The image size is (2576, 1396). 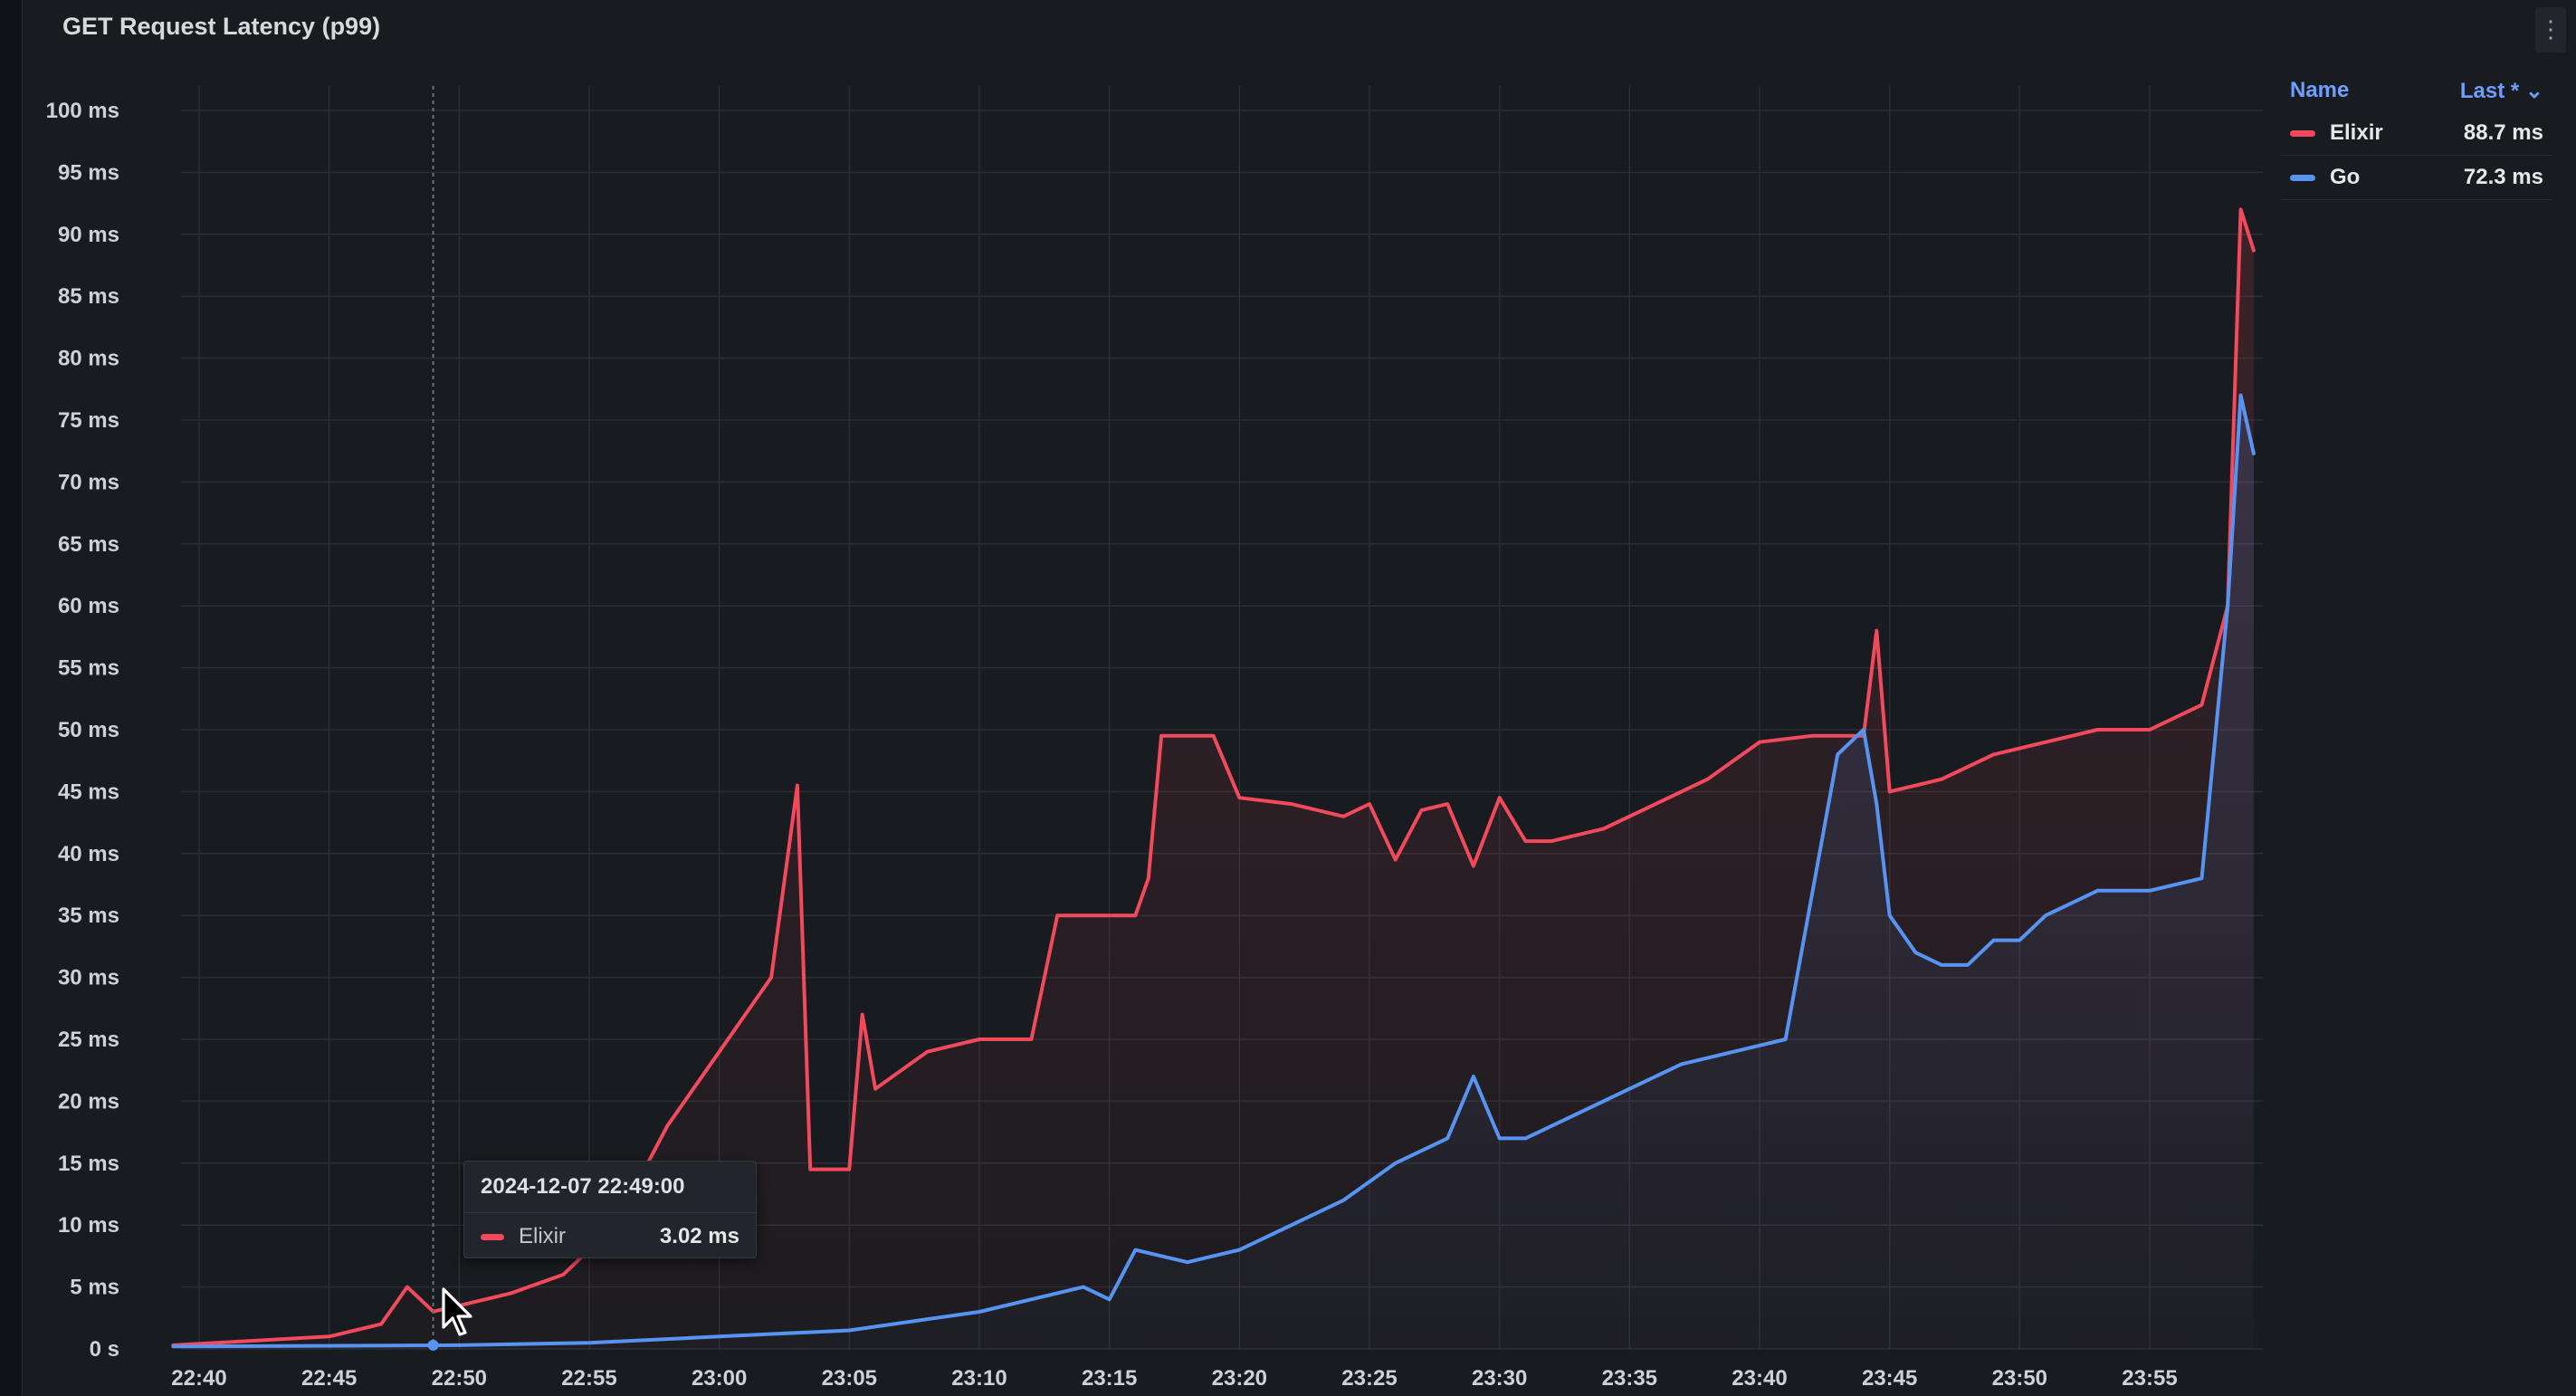 What do you see at coordinates (979, 1378) in the screenshot?
I see `x-tick-label: 23:10` at bounding box center [979, 1378].